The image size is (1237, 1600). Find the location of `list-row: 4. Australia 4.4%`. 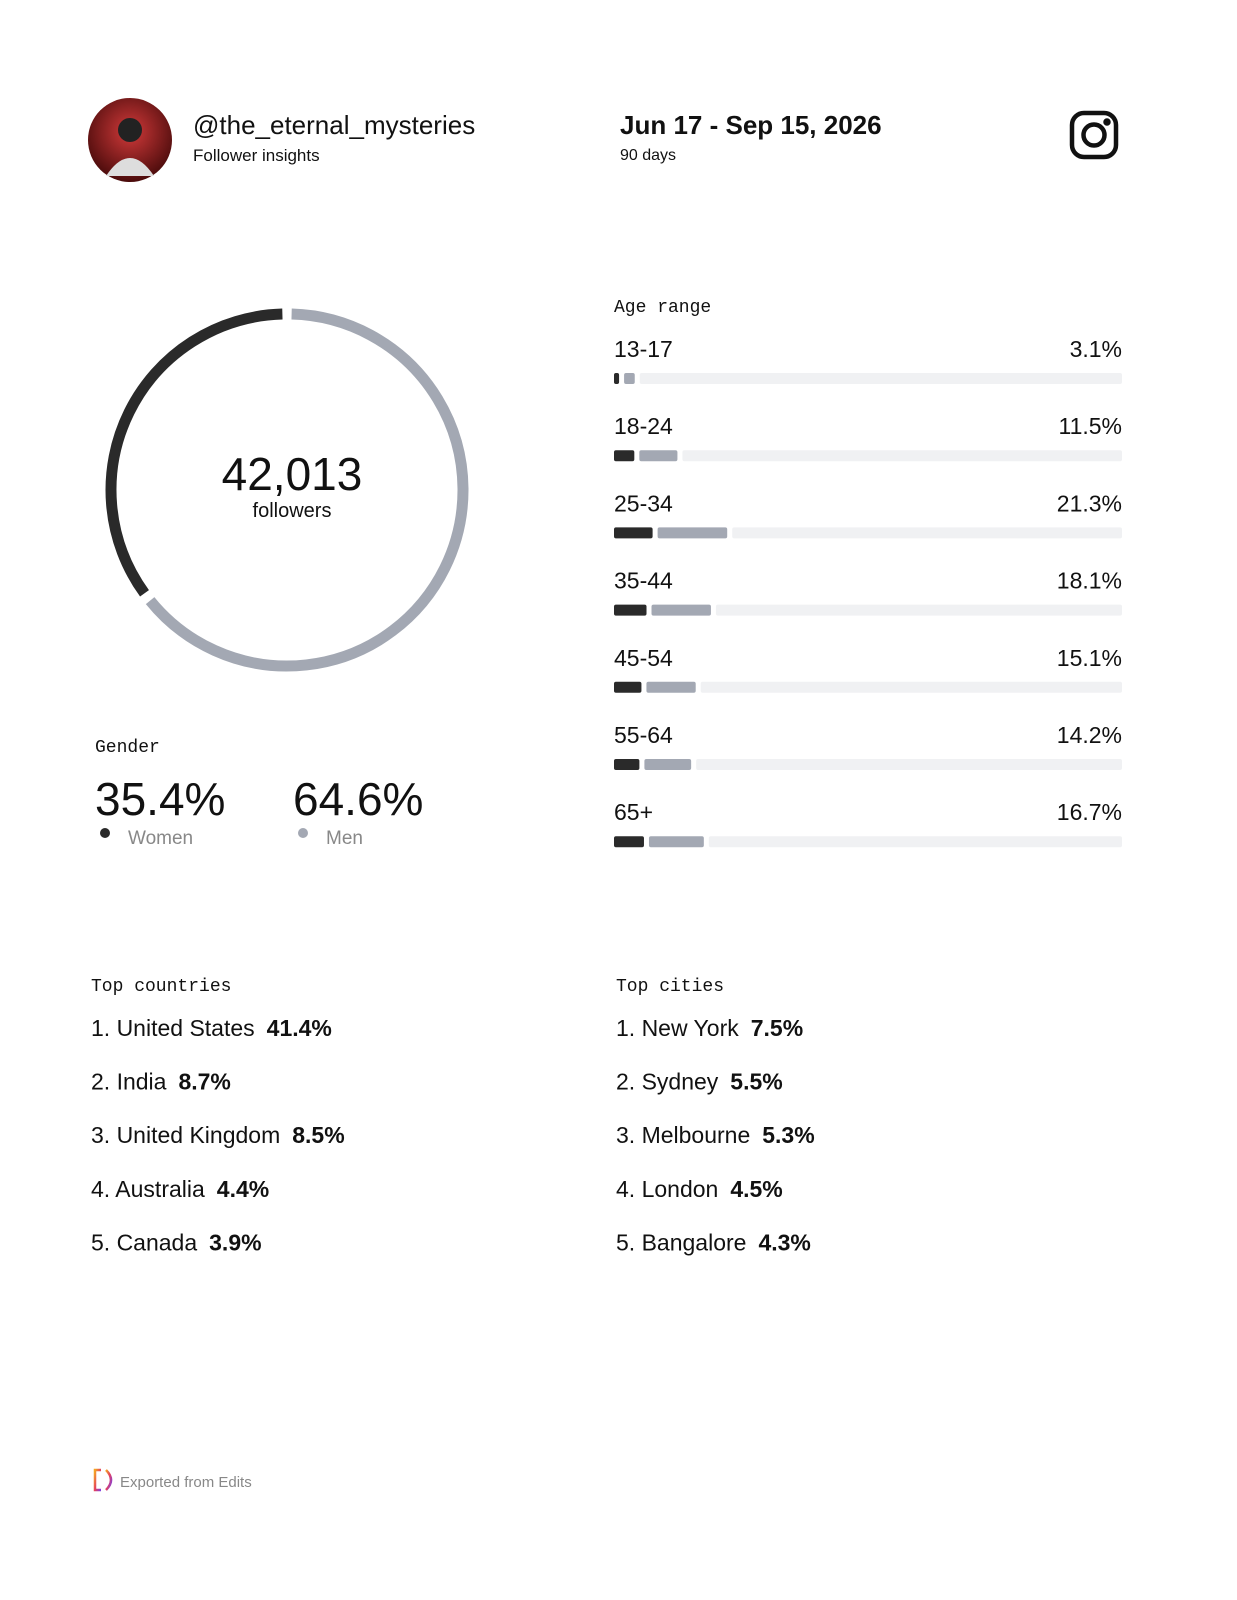

list-row: 4. Australia 4.4% is located at coordinates (180, 1189).